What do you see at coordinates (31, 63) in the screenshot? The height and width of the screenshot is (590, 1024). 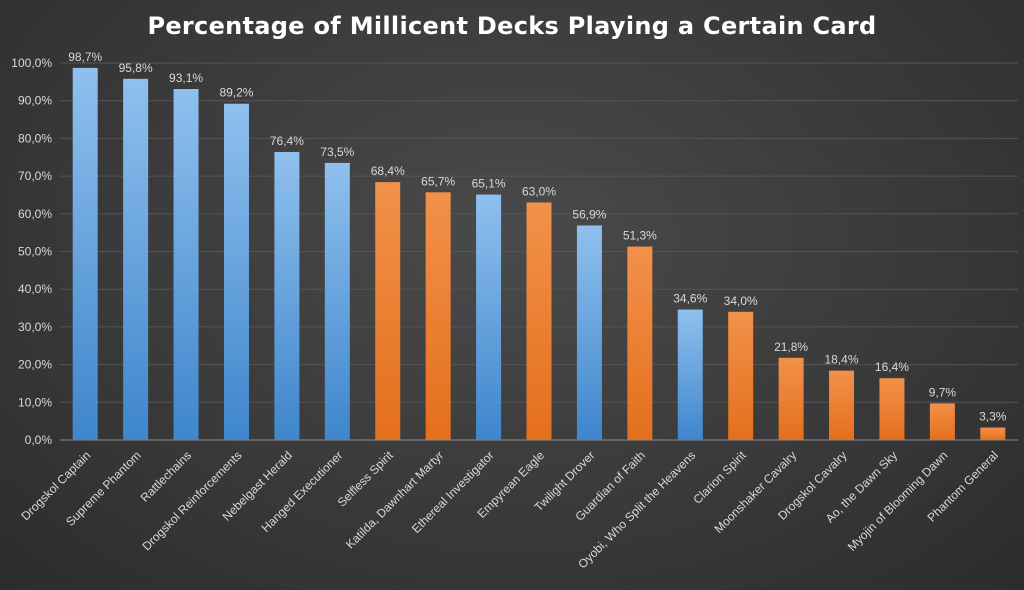 I see `y-tick-label: 100,0%` at bounding box center [31, 63].